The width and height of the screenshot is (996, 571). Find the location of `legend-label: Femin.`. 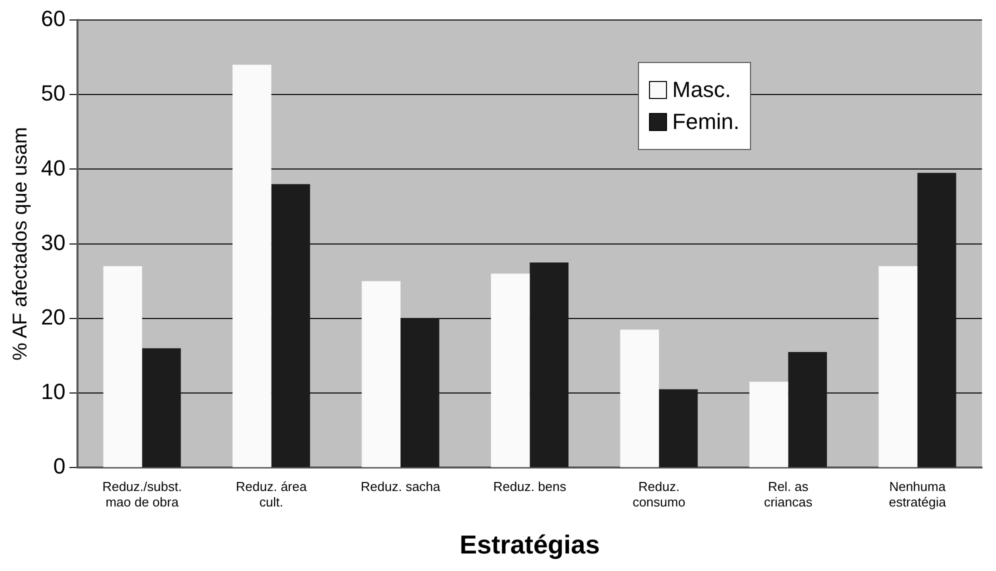

legend-label: Femin. is located at coordinates (706, 122).